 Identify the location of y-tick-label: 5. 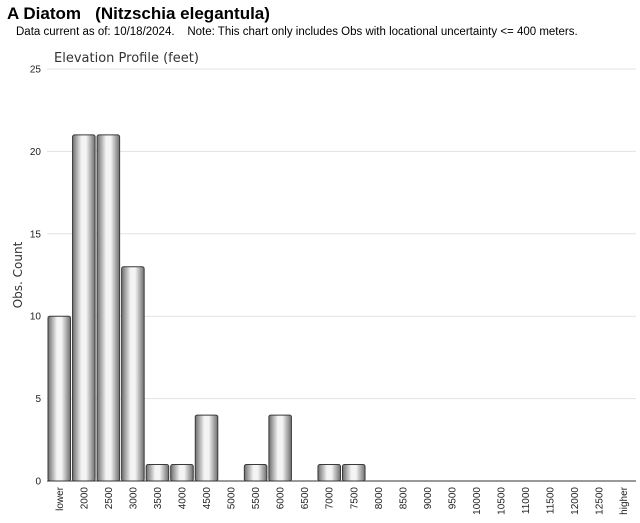
(38, 399).